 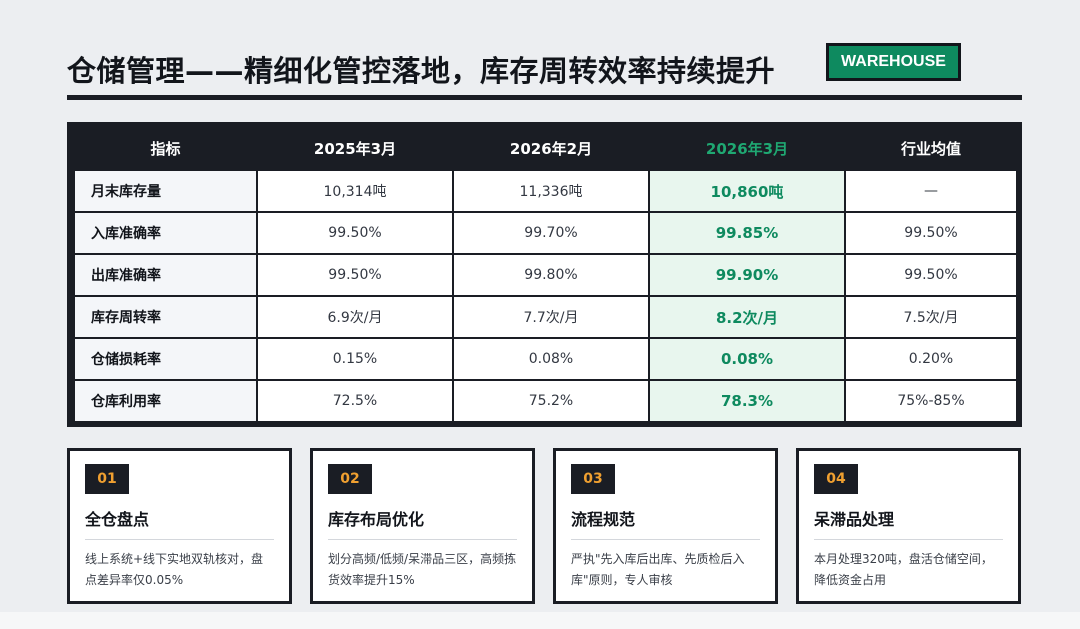 I want to click on highlight-cell: 78.3%, so click(x=747, y=401).